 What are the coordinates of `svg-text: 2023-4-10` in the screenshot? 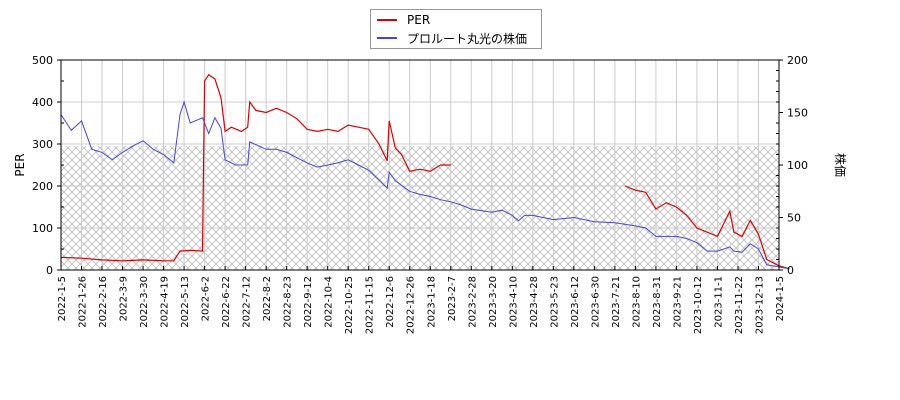 It's located at (513, 302).